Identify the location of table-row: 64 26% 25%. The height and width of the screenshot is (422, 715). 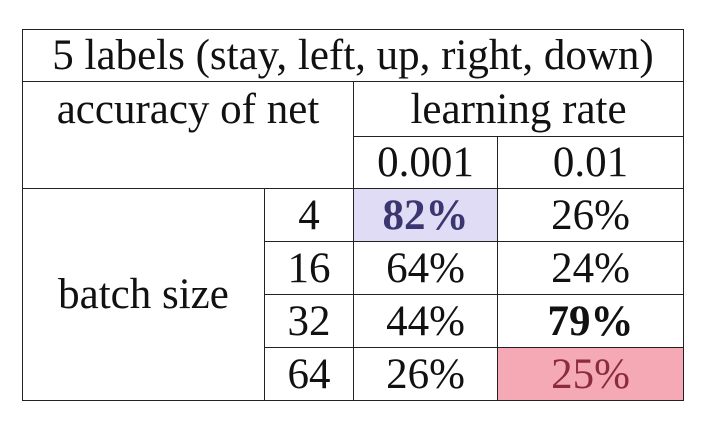
(354, 374).